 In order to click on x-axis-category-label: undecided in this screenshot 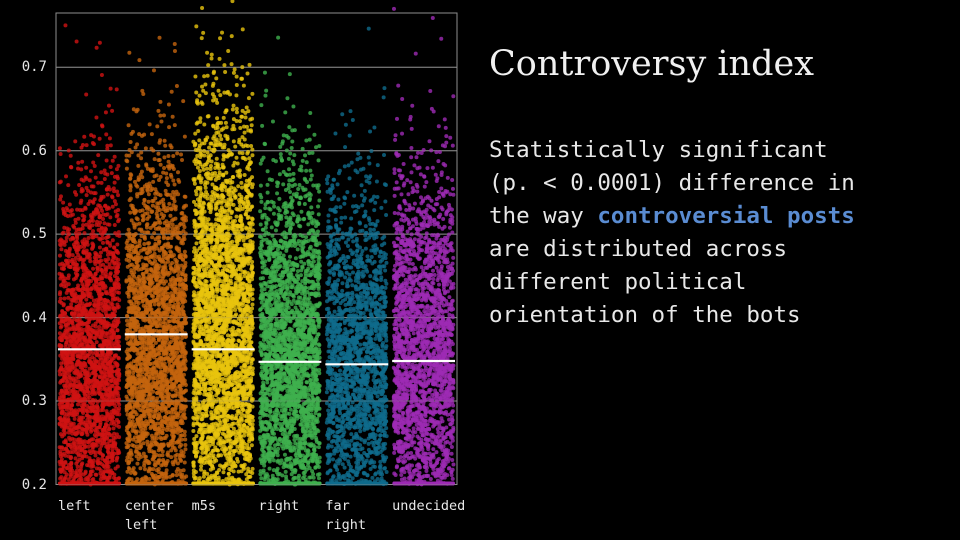, I will do `click(429, 506)`.